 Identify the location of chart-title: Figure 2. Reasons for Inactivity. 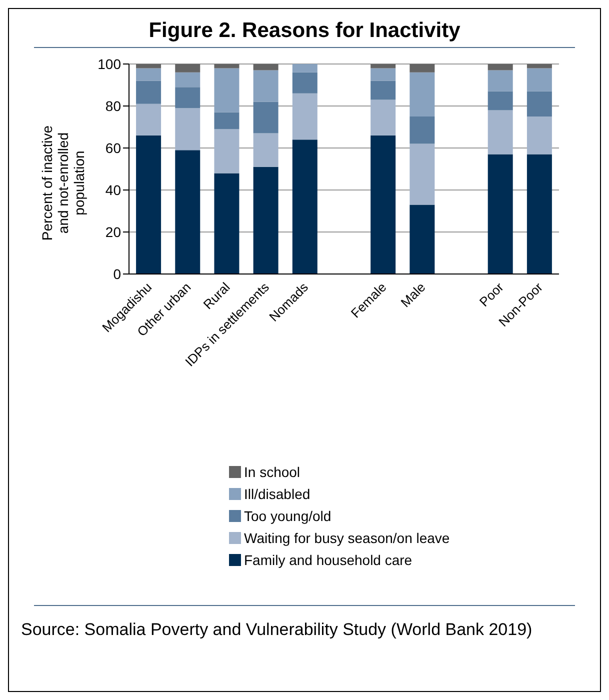
(305, 31).